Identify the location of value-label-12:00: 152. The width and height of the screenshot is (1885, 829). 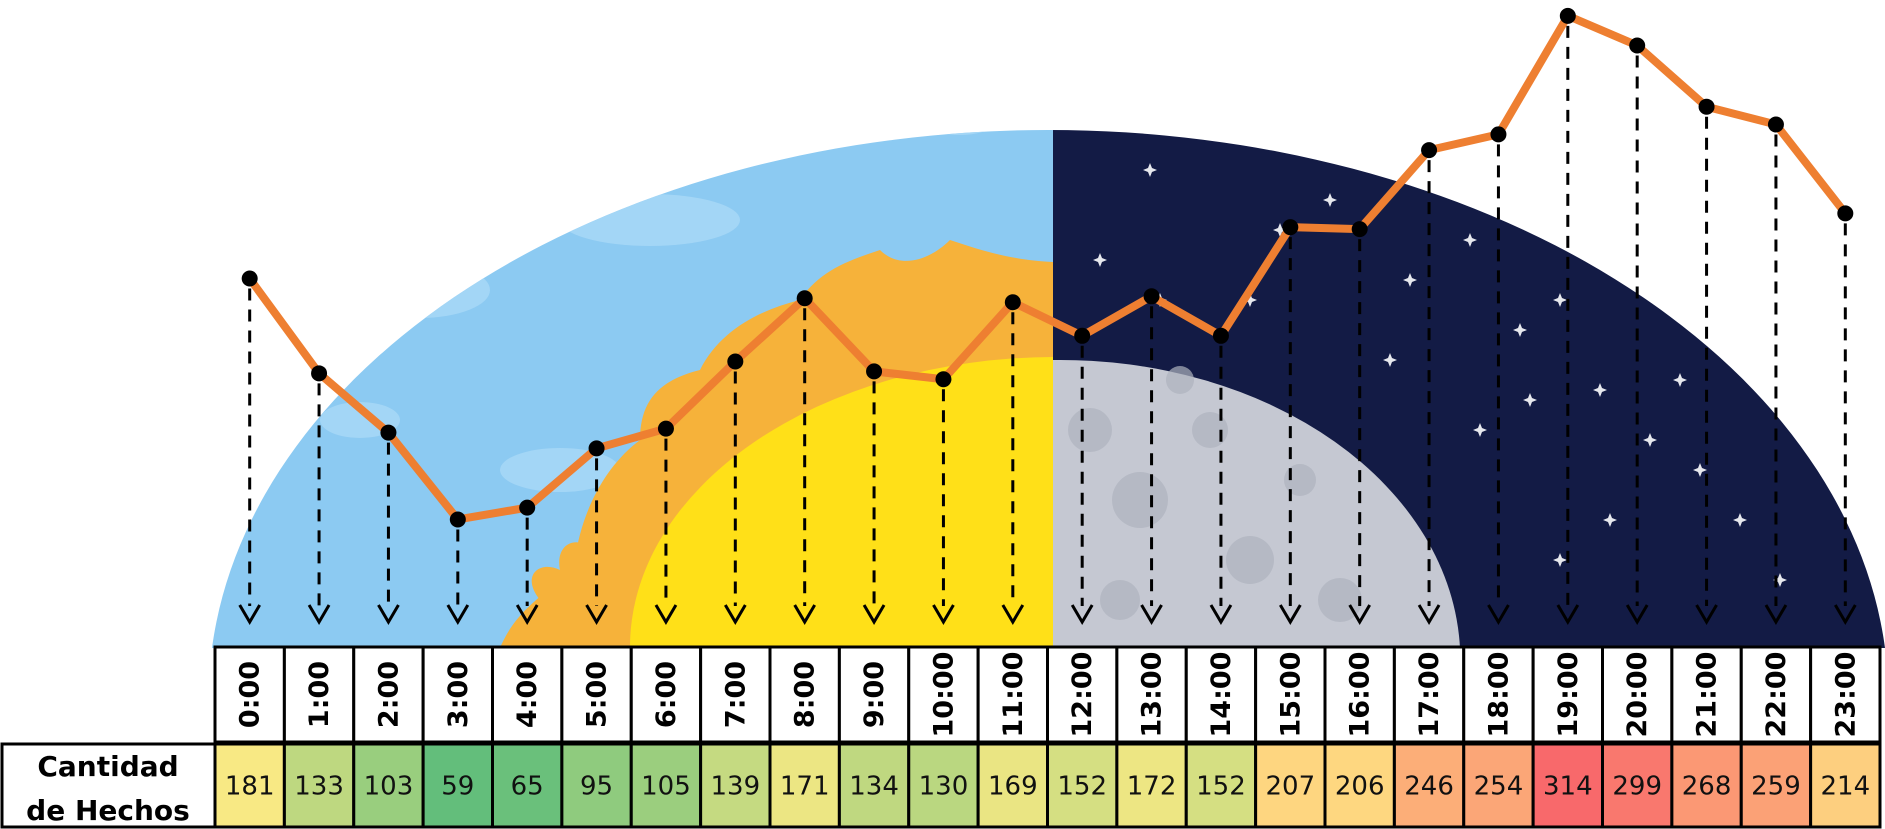
(1082, 787).